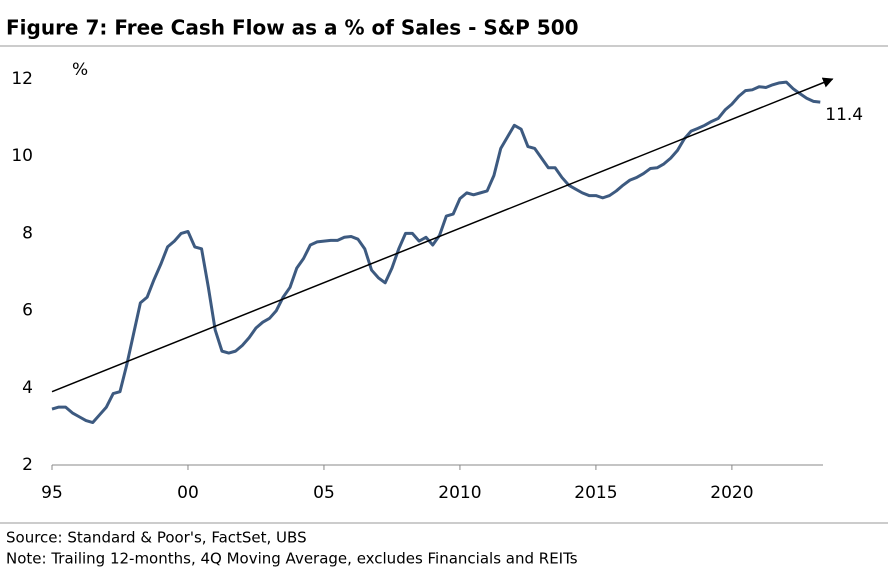 The width and height of the screenshot is (888, 577). I want to click on x-tick-label: 95, so click(52, 493).